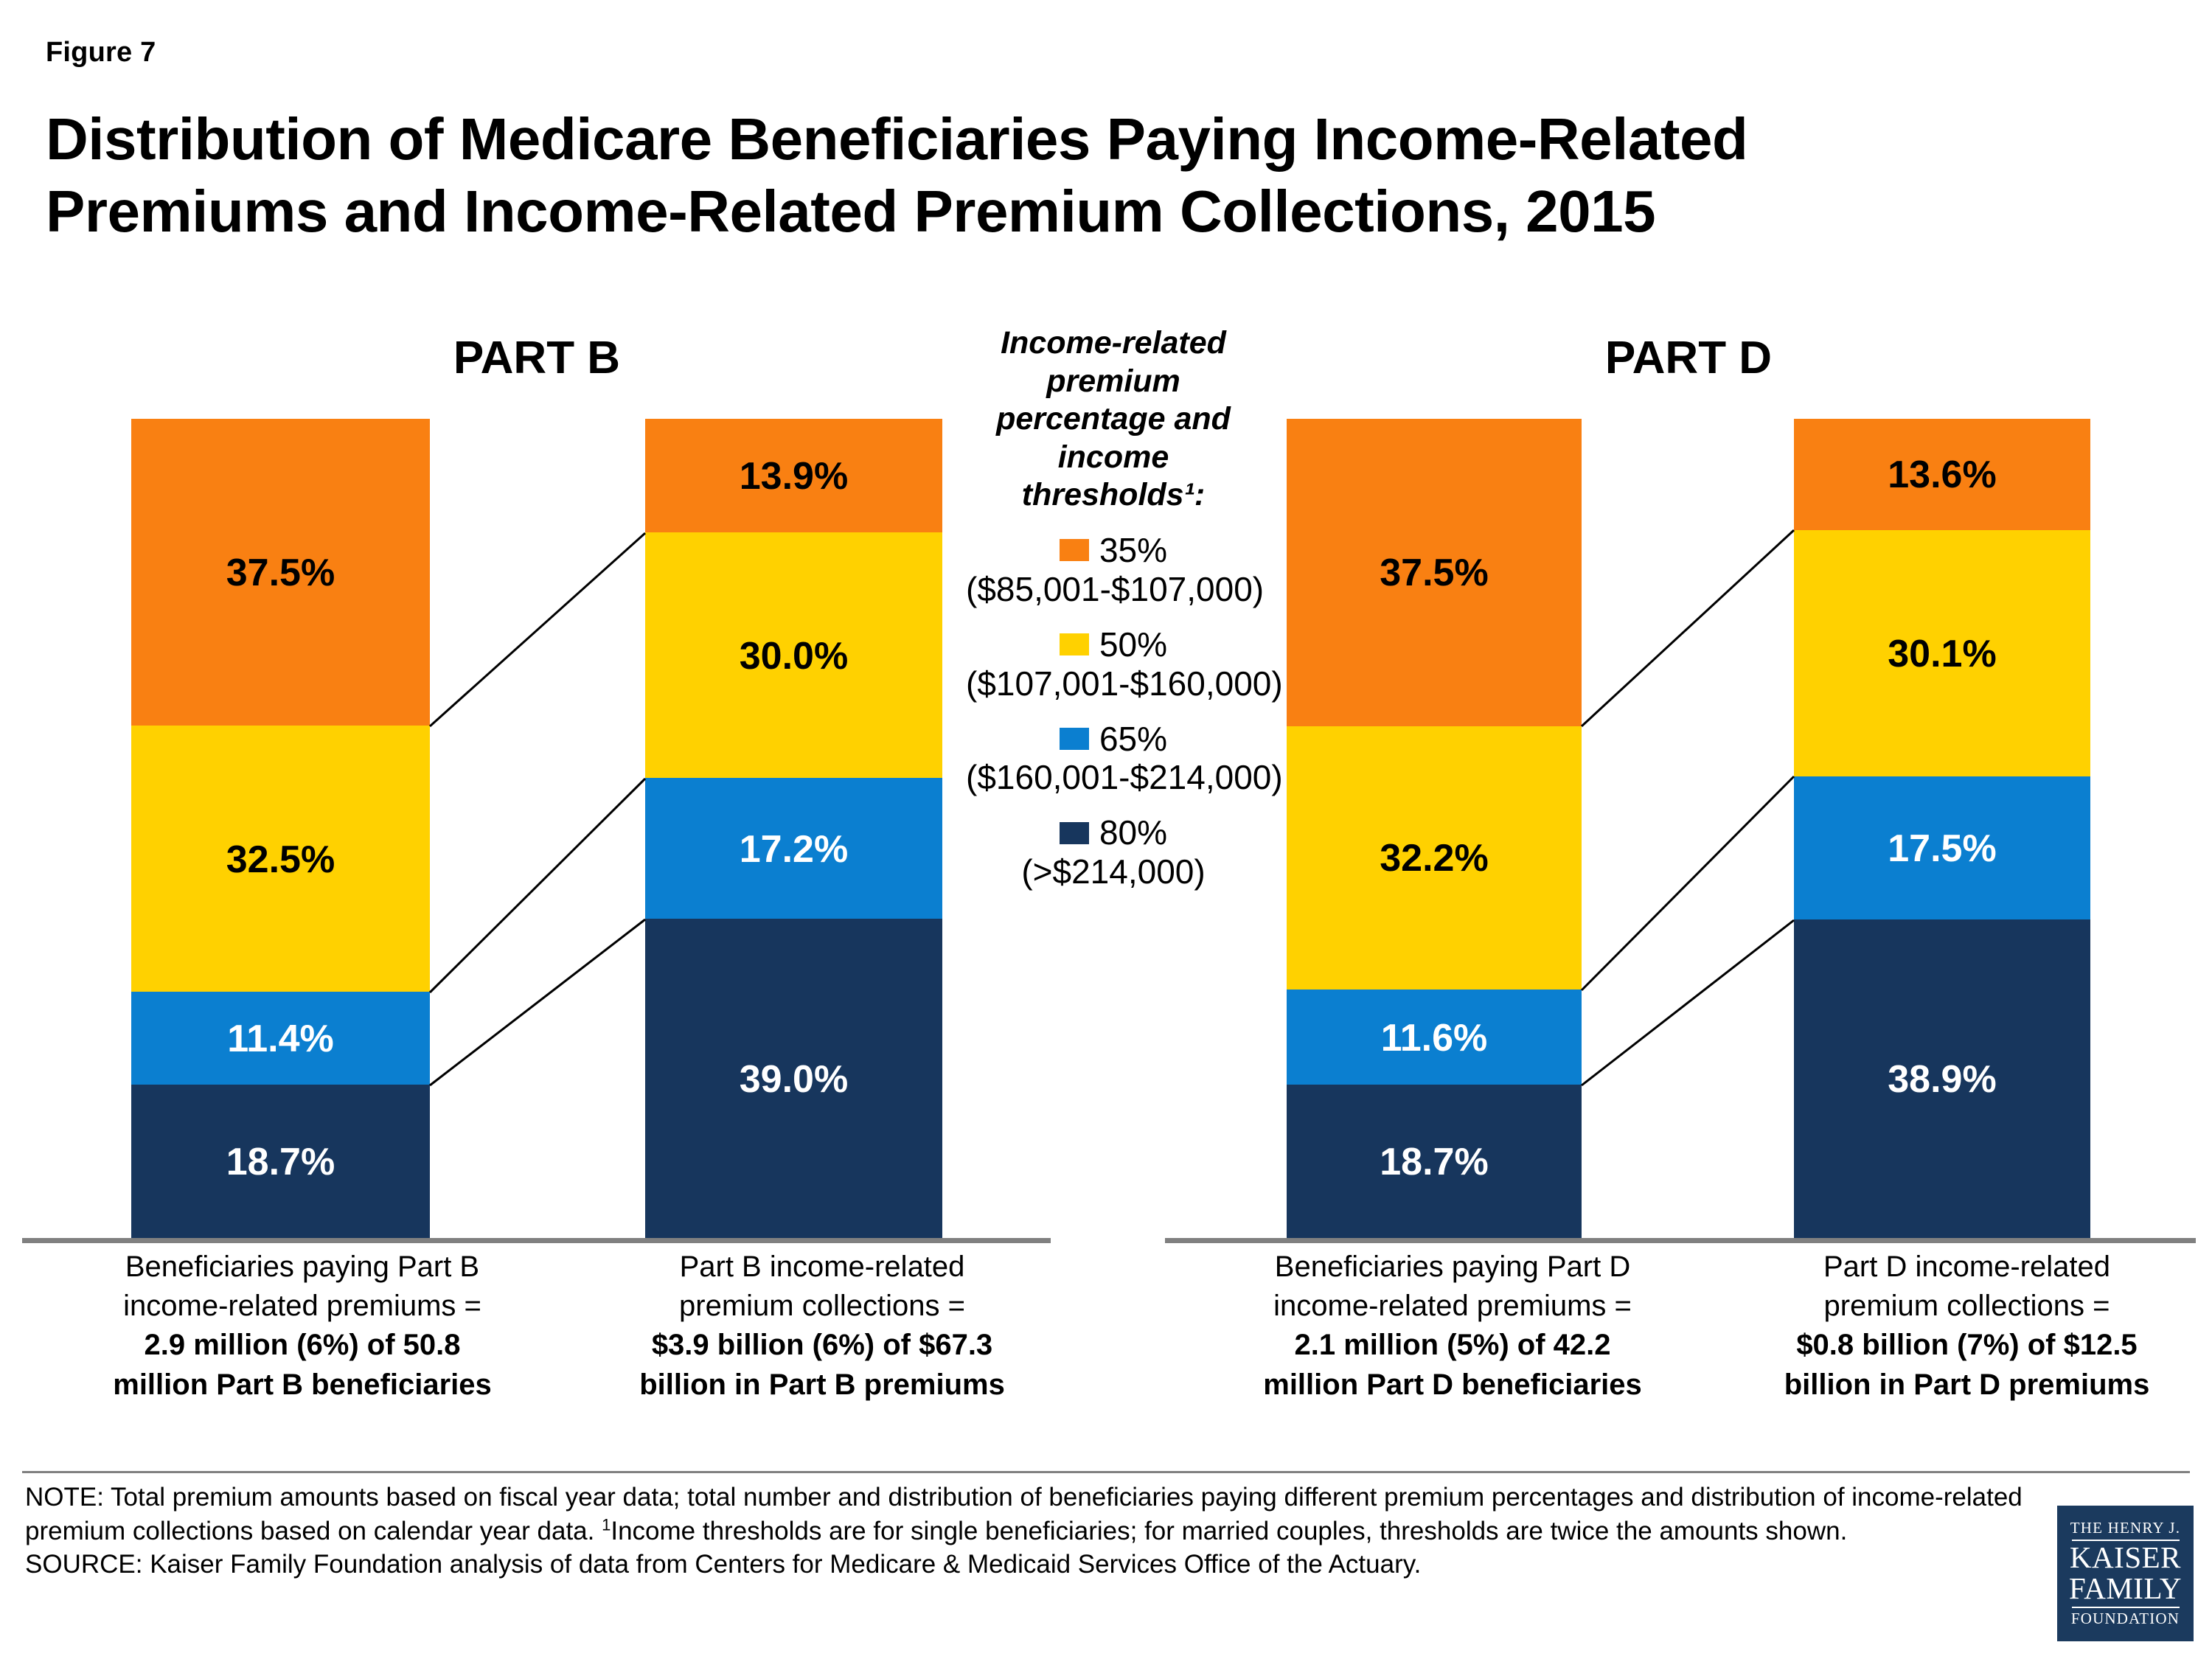  I want to click on legend-item: 50% ($107,001-$160,000), so click(1124, 664).